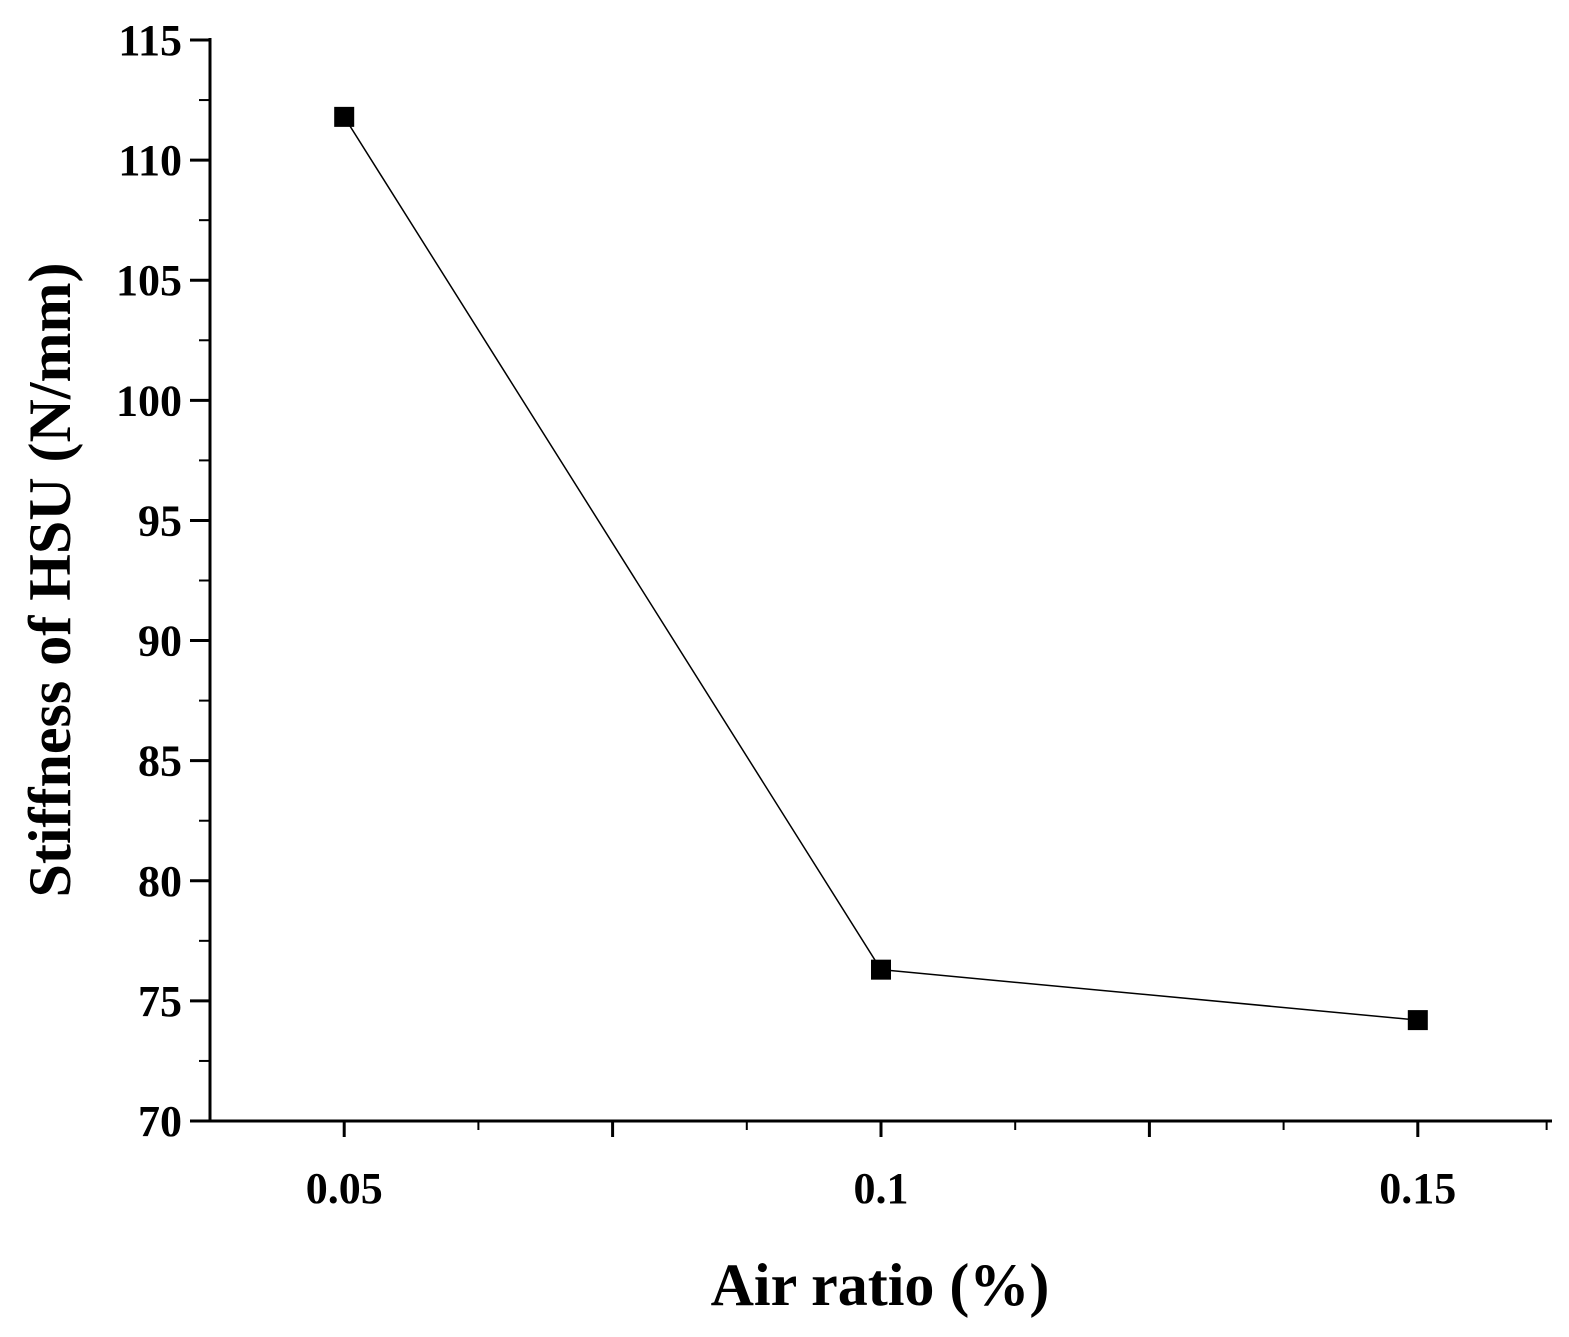 This screenshot has width=1569, height=1337. I want to click on y-tick-label: 110, so click(150, 160).